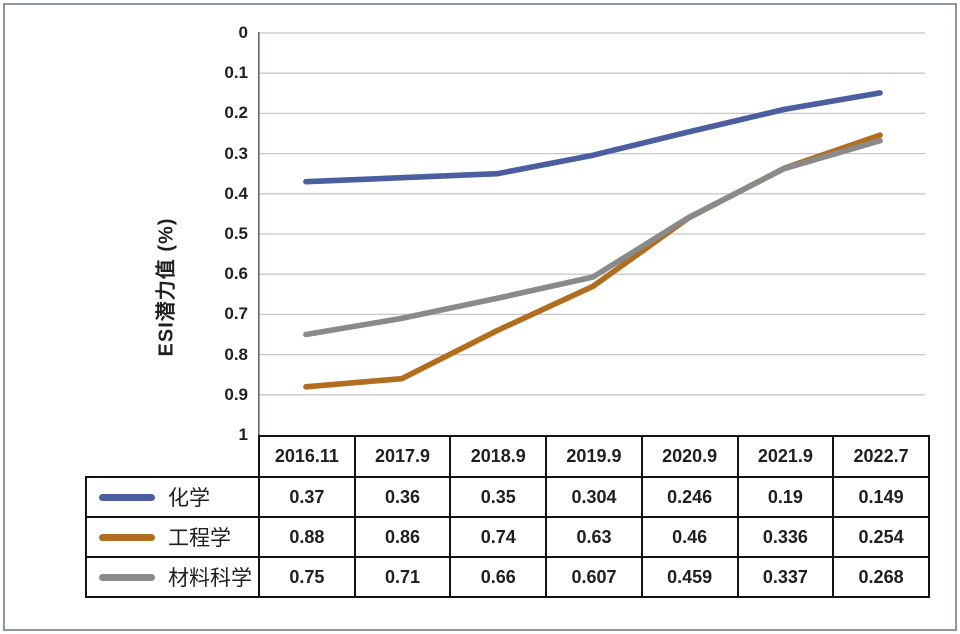 This screenshot has width=960, height=634. I want to click on value-cell: 0.36, so click(402, 497).